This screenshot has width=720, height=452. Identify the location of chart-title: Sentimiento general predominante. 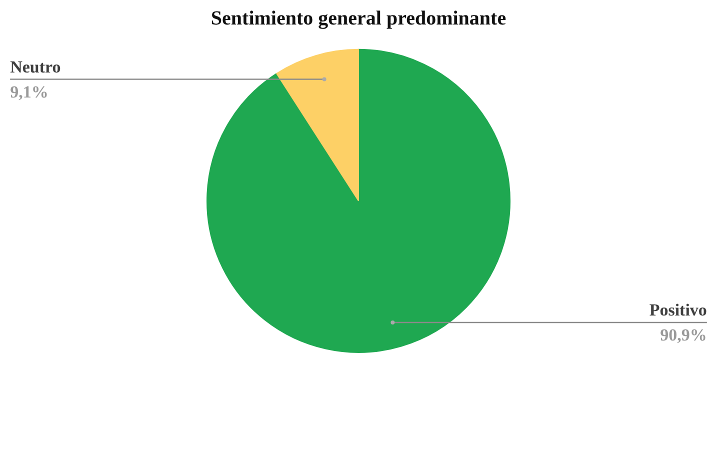
(358, 19).